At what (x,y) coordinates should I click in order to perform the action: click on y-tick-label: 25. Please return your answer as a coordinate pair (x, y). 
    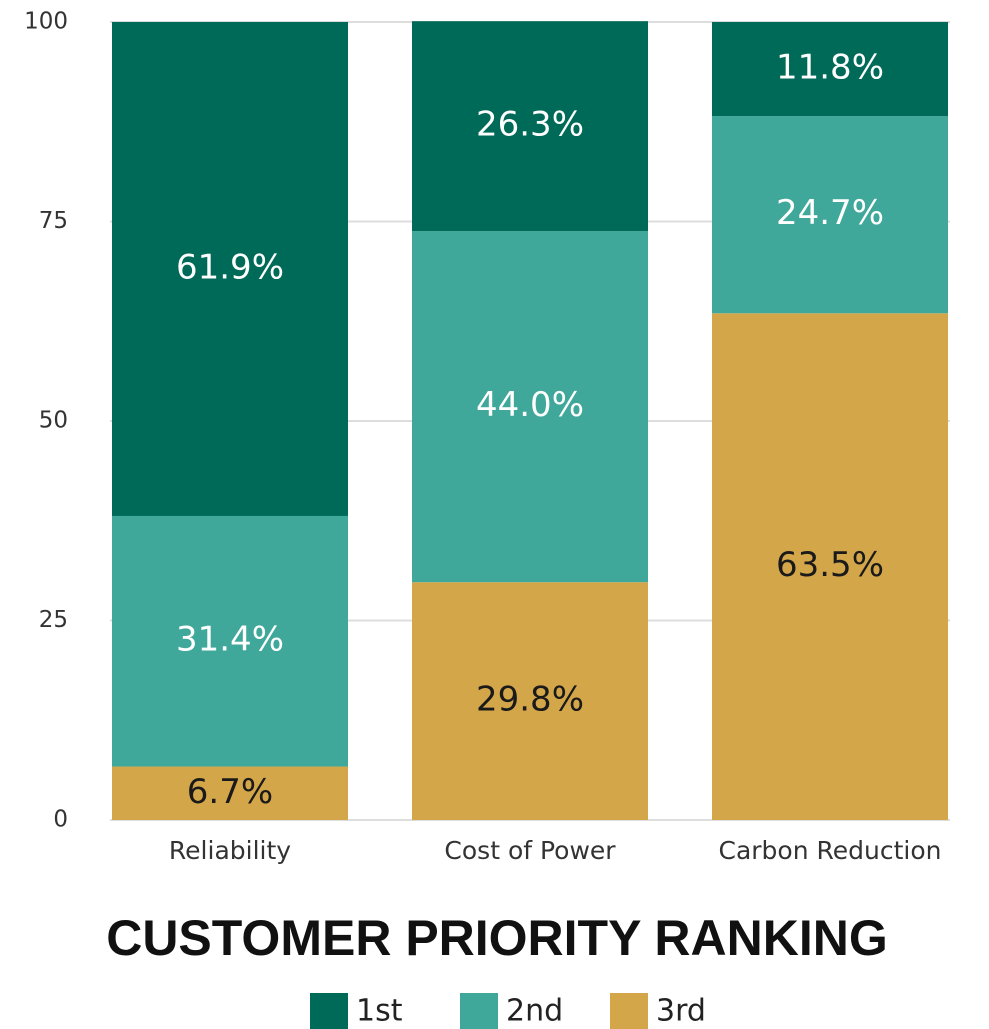
    Looking at the image, I should click on (53, 620).